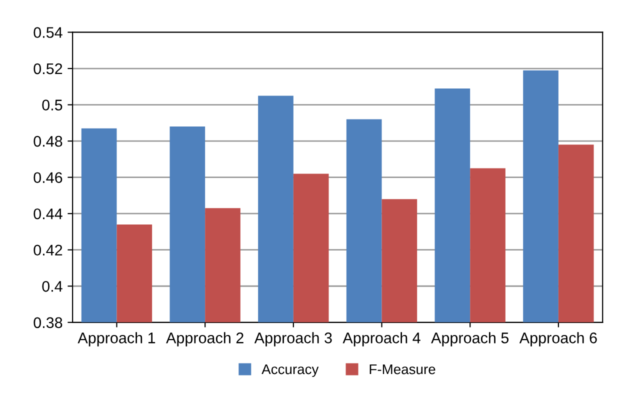  I want to click on x-tick-label: Approach 4, so click(381, 339).